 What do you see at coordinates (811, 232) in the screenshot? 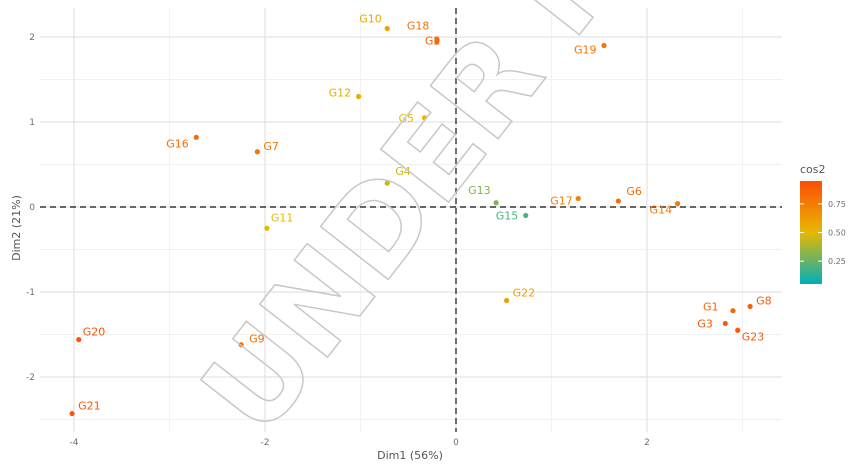
I see `legend-colorbar` at bounding box center [811, 232].